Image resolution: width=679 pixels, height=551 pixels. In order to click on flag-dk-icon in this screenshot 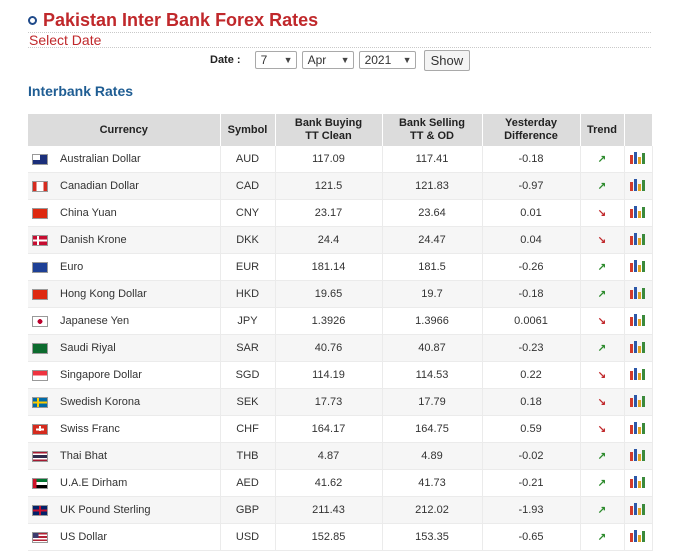, I will do `click(40, 240)`.